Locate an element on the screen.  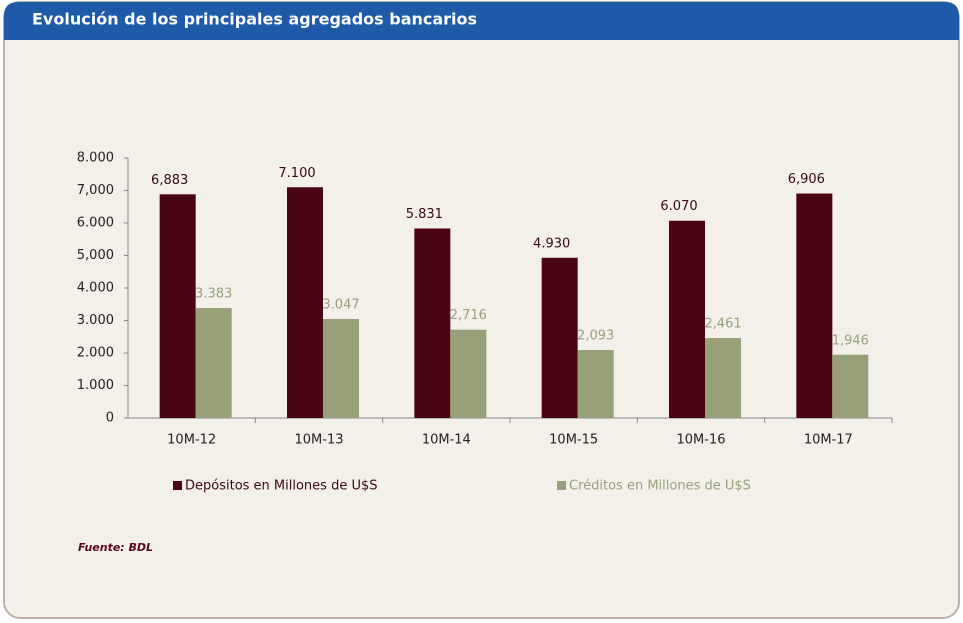
x-tick-label: 10M-17 is located at coordinates (828, 440).